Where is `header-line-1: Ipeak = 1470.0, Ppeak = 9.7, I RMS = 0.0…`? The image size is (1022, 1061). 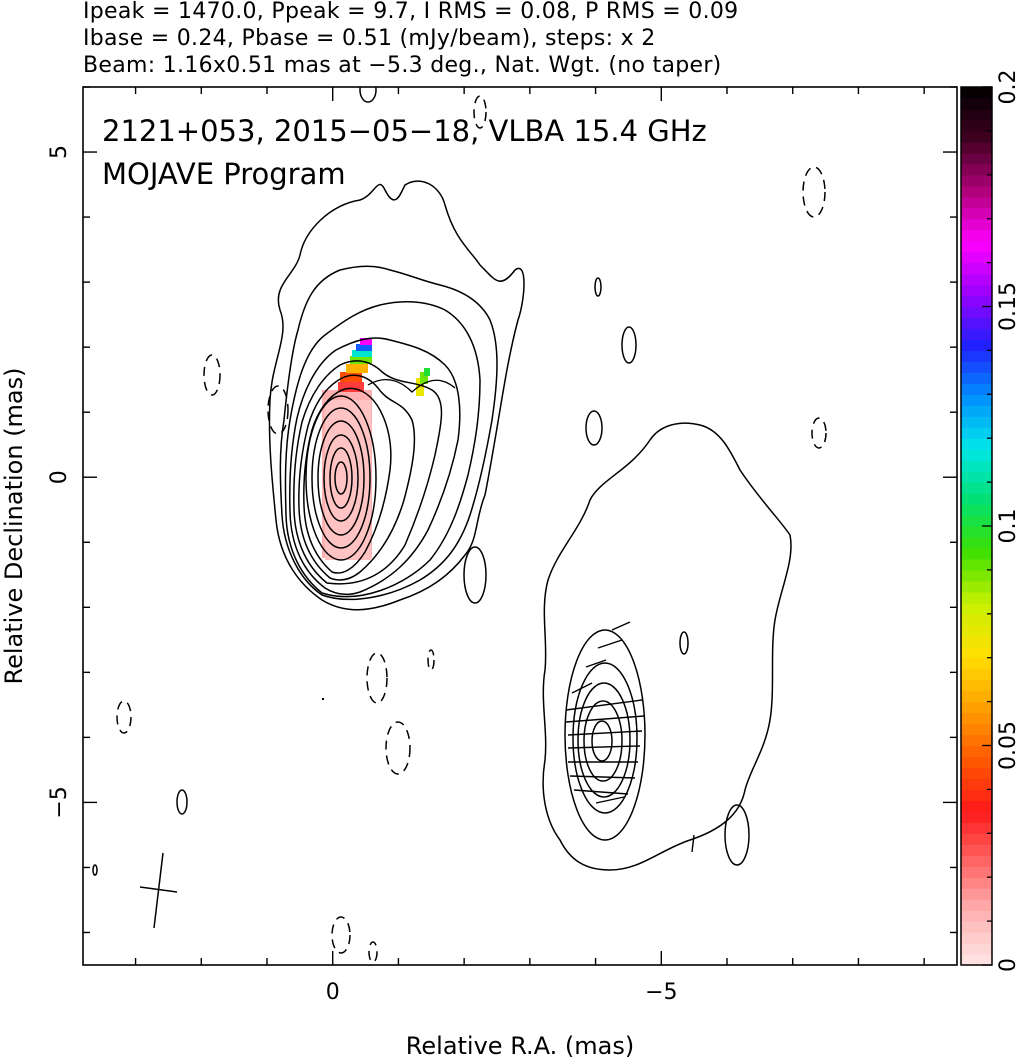
header-line-1: Ipeak = 1470.0, Ppeak = 9.7, I RMS = 0.0… is located at coordinates (411, 12).